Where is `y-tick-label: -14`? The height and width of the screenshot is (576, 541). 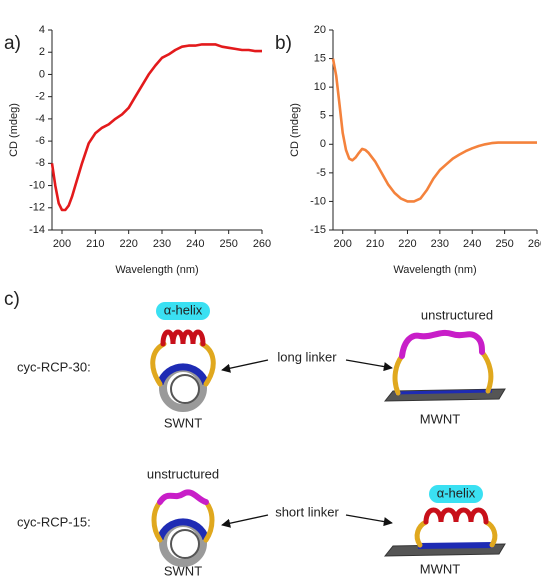
y-tick-label: -14 is located at coordinates (37, 230).